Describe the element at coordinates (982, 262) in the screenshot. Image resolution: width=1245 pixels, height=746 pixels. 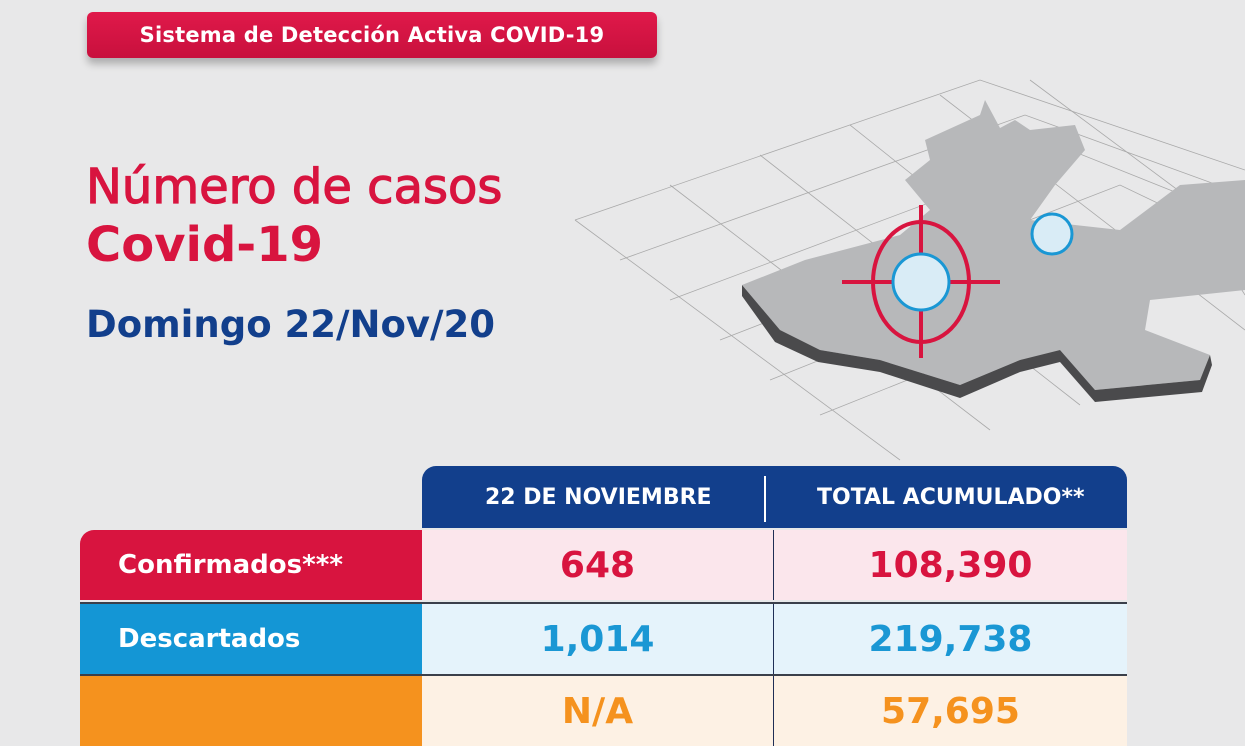
I see `virus-icon` at that location.